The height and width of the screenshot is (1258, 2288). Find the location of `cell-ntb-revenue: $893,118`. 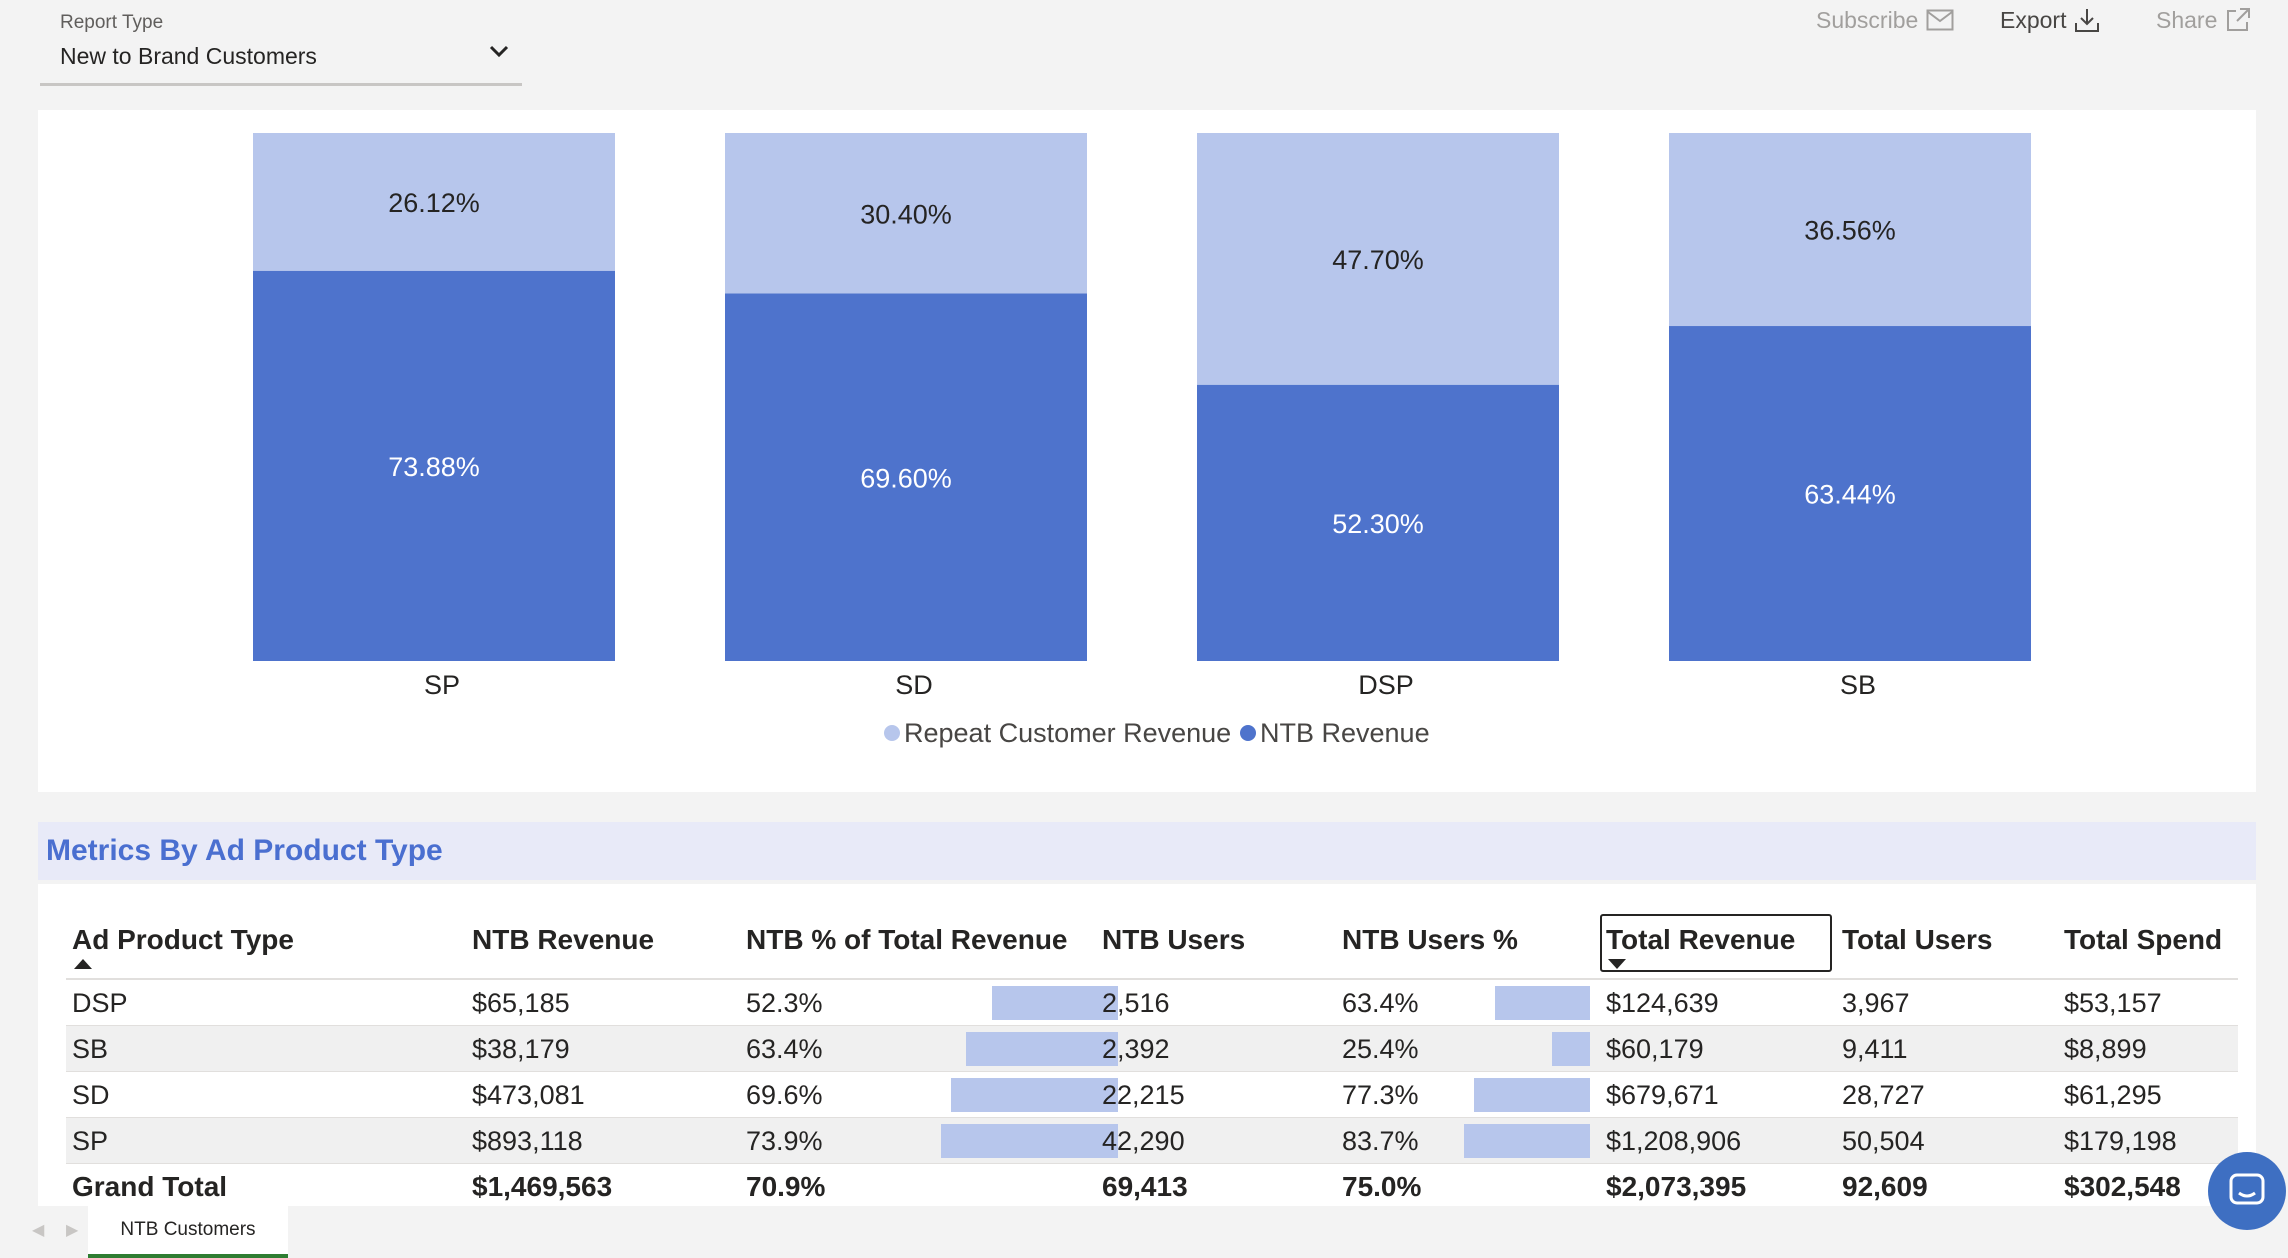

cell-ntb-revenue: $893,118 is located at coordinates (527, 1141).